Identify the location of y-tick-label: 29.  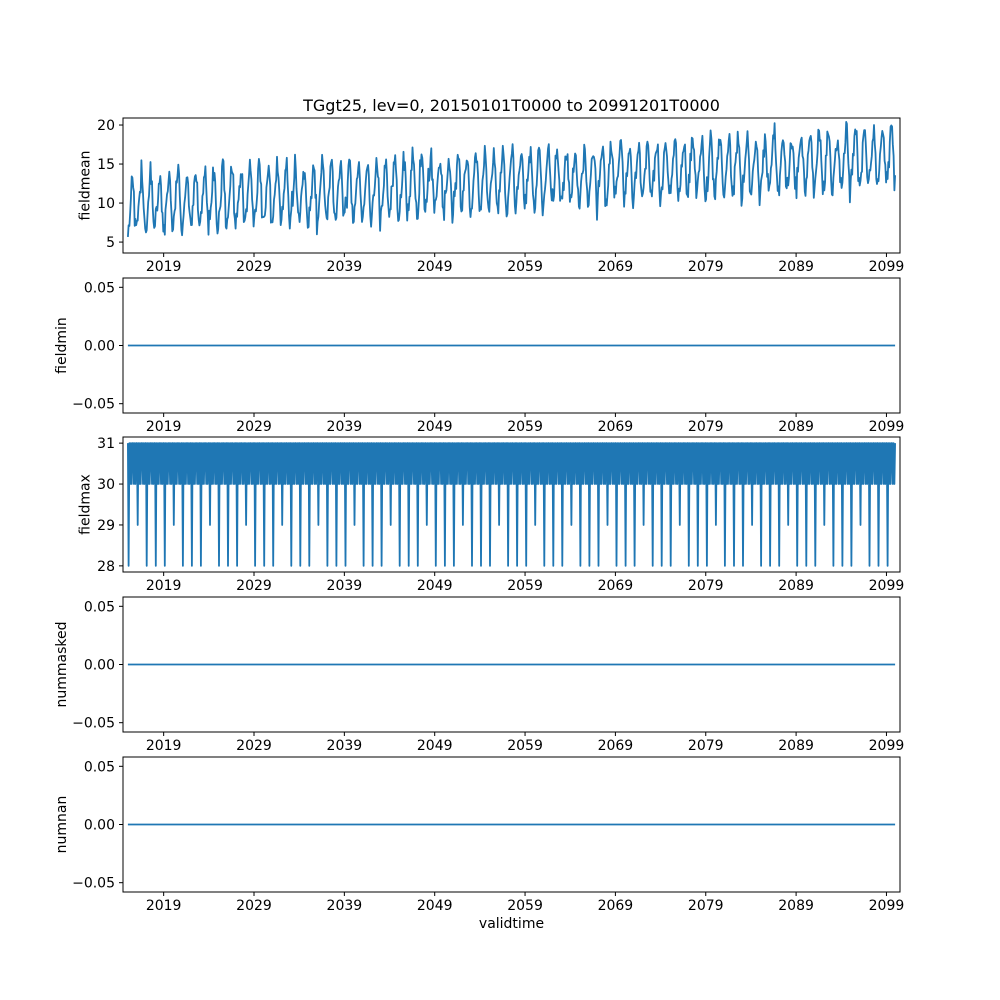
(106, 526).